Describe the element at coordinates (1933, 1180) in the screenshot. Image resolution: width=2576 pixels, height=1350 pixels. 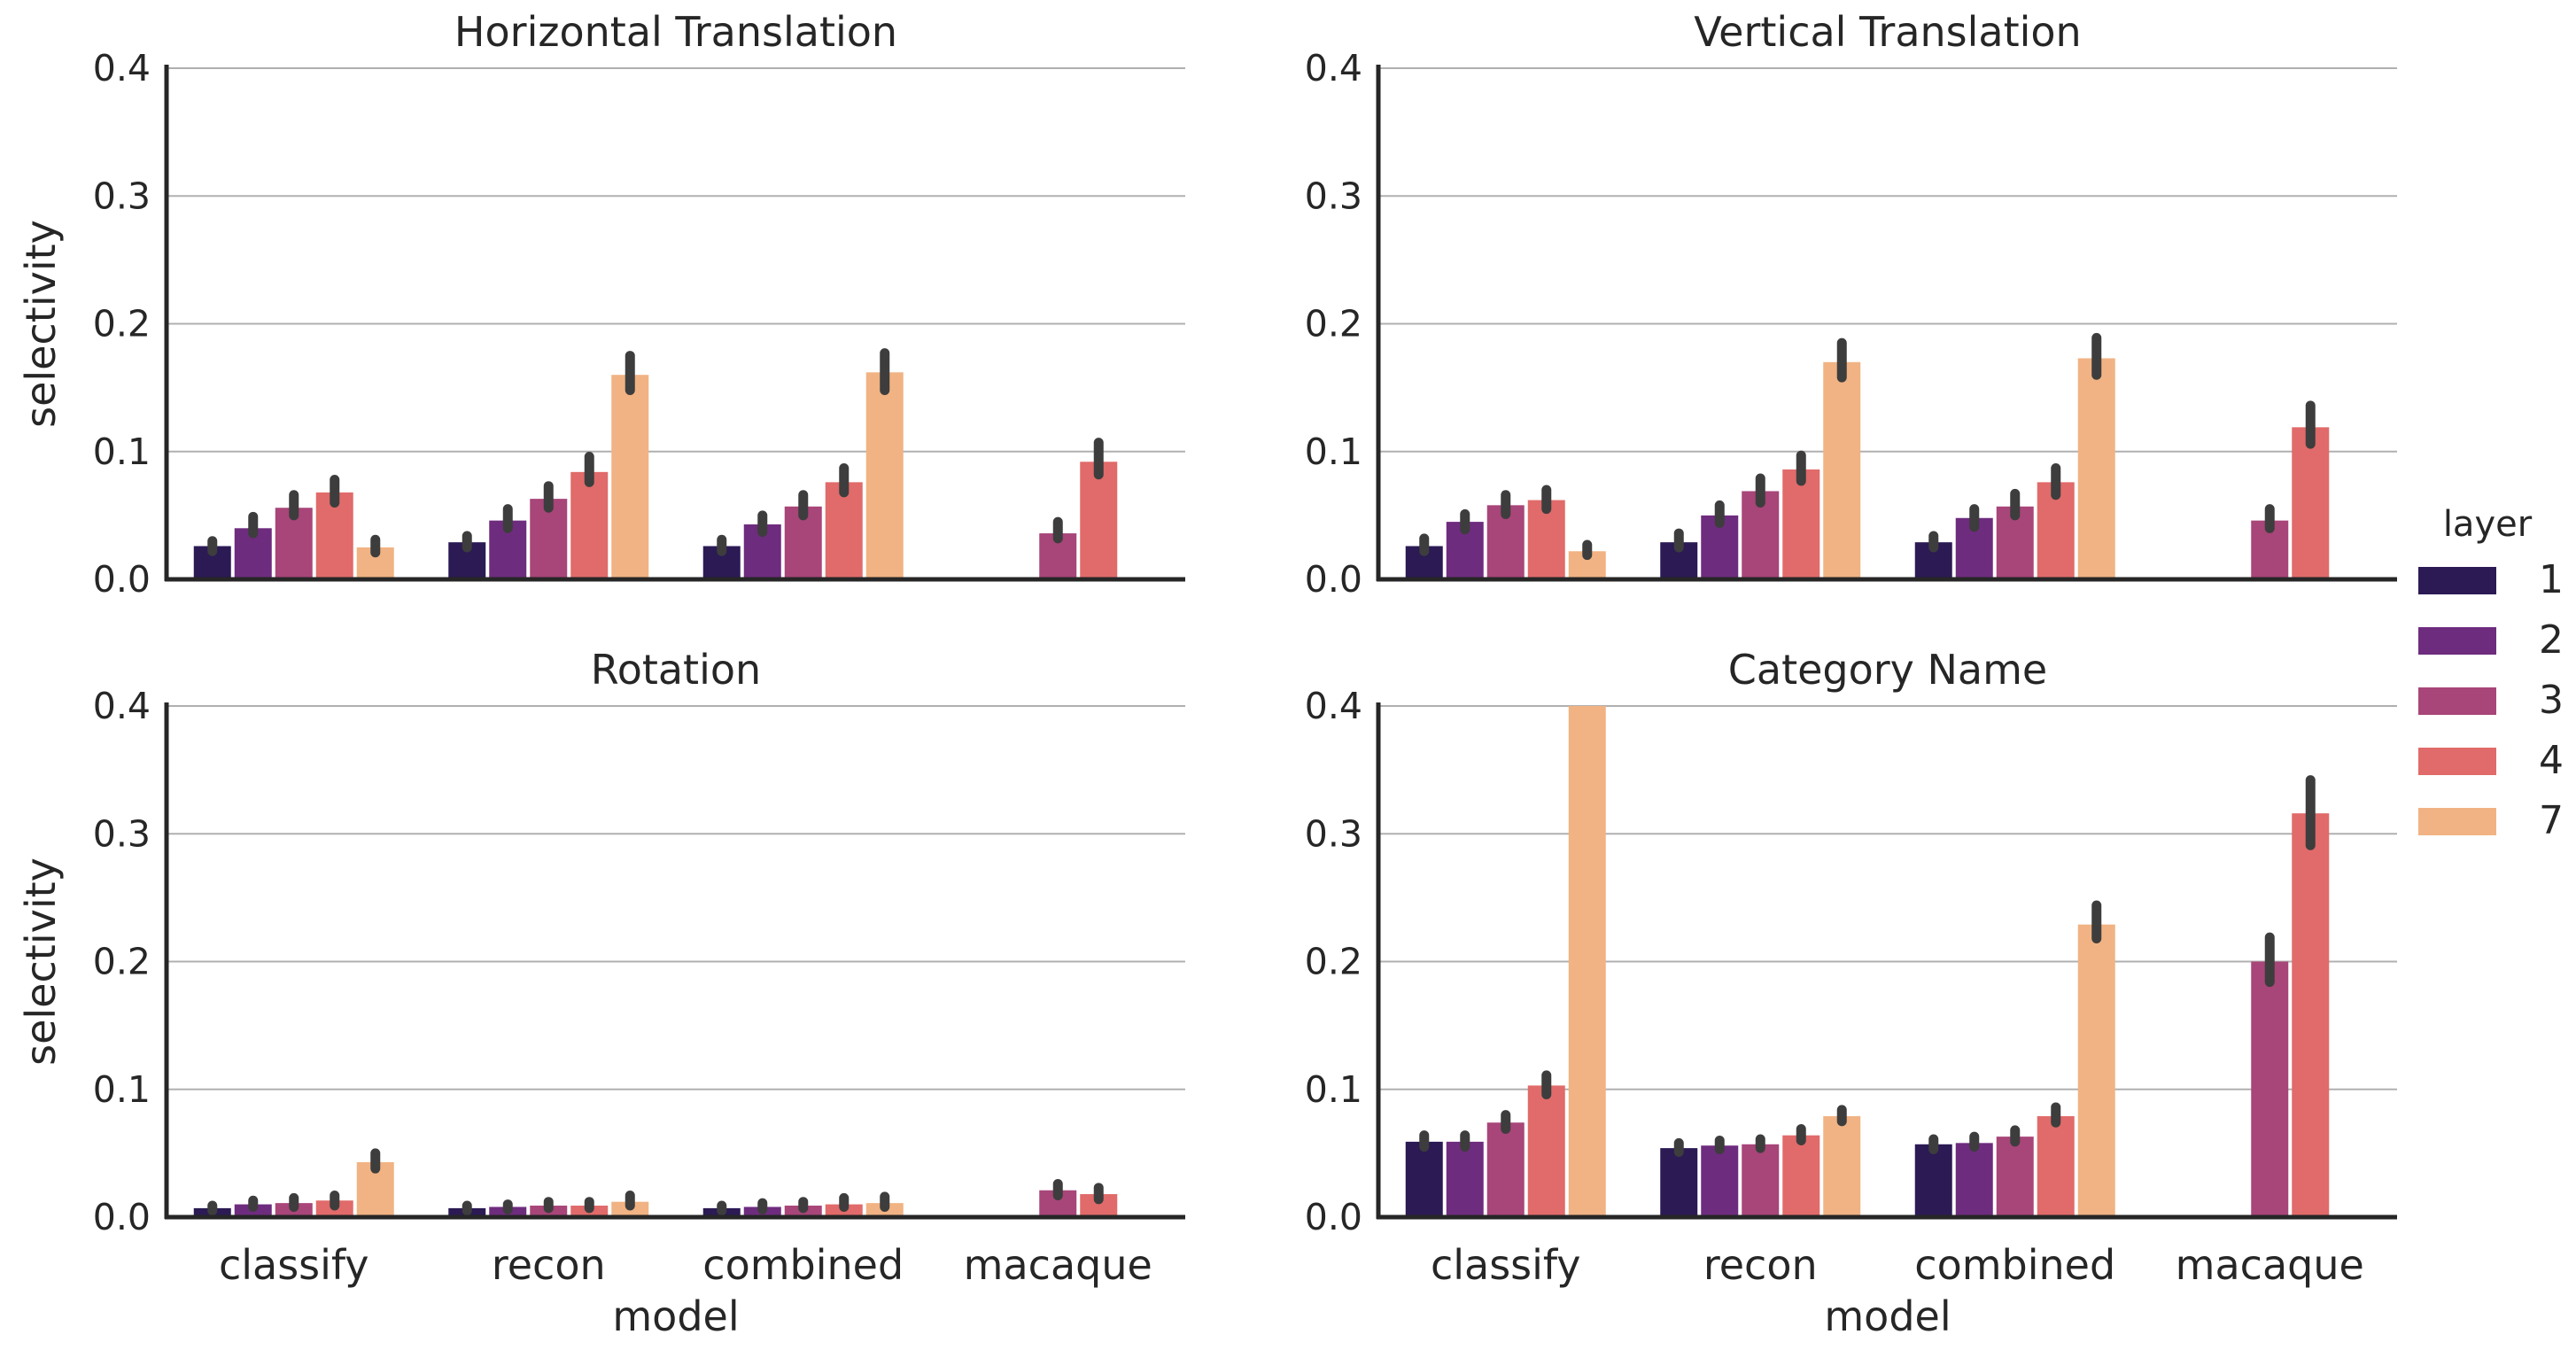
I see `bar-layer-1-combined` at that location.